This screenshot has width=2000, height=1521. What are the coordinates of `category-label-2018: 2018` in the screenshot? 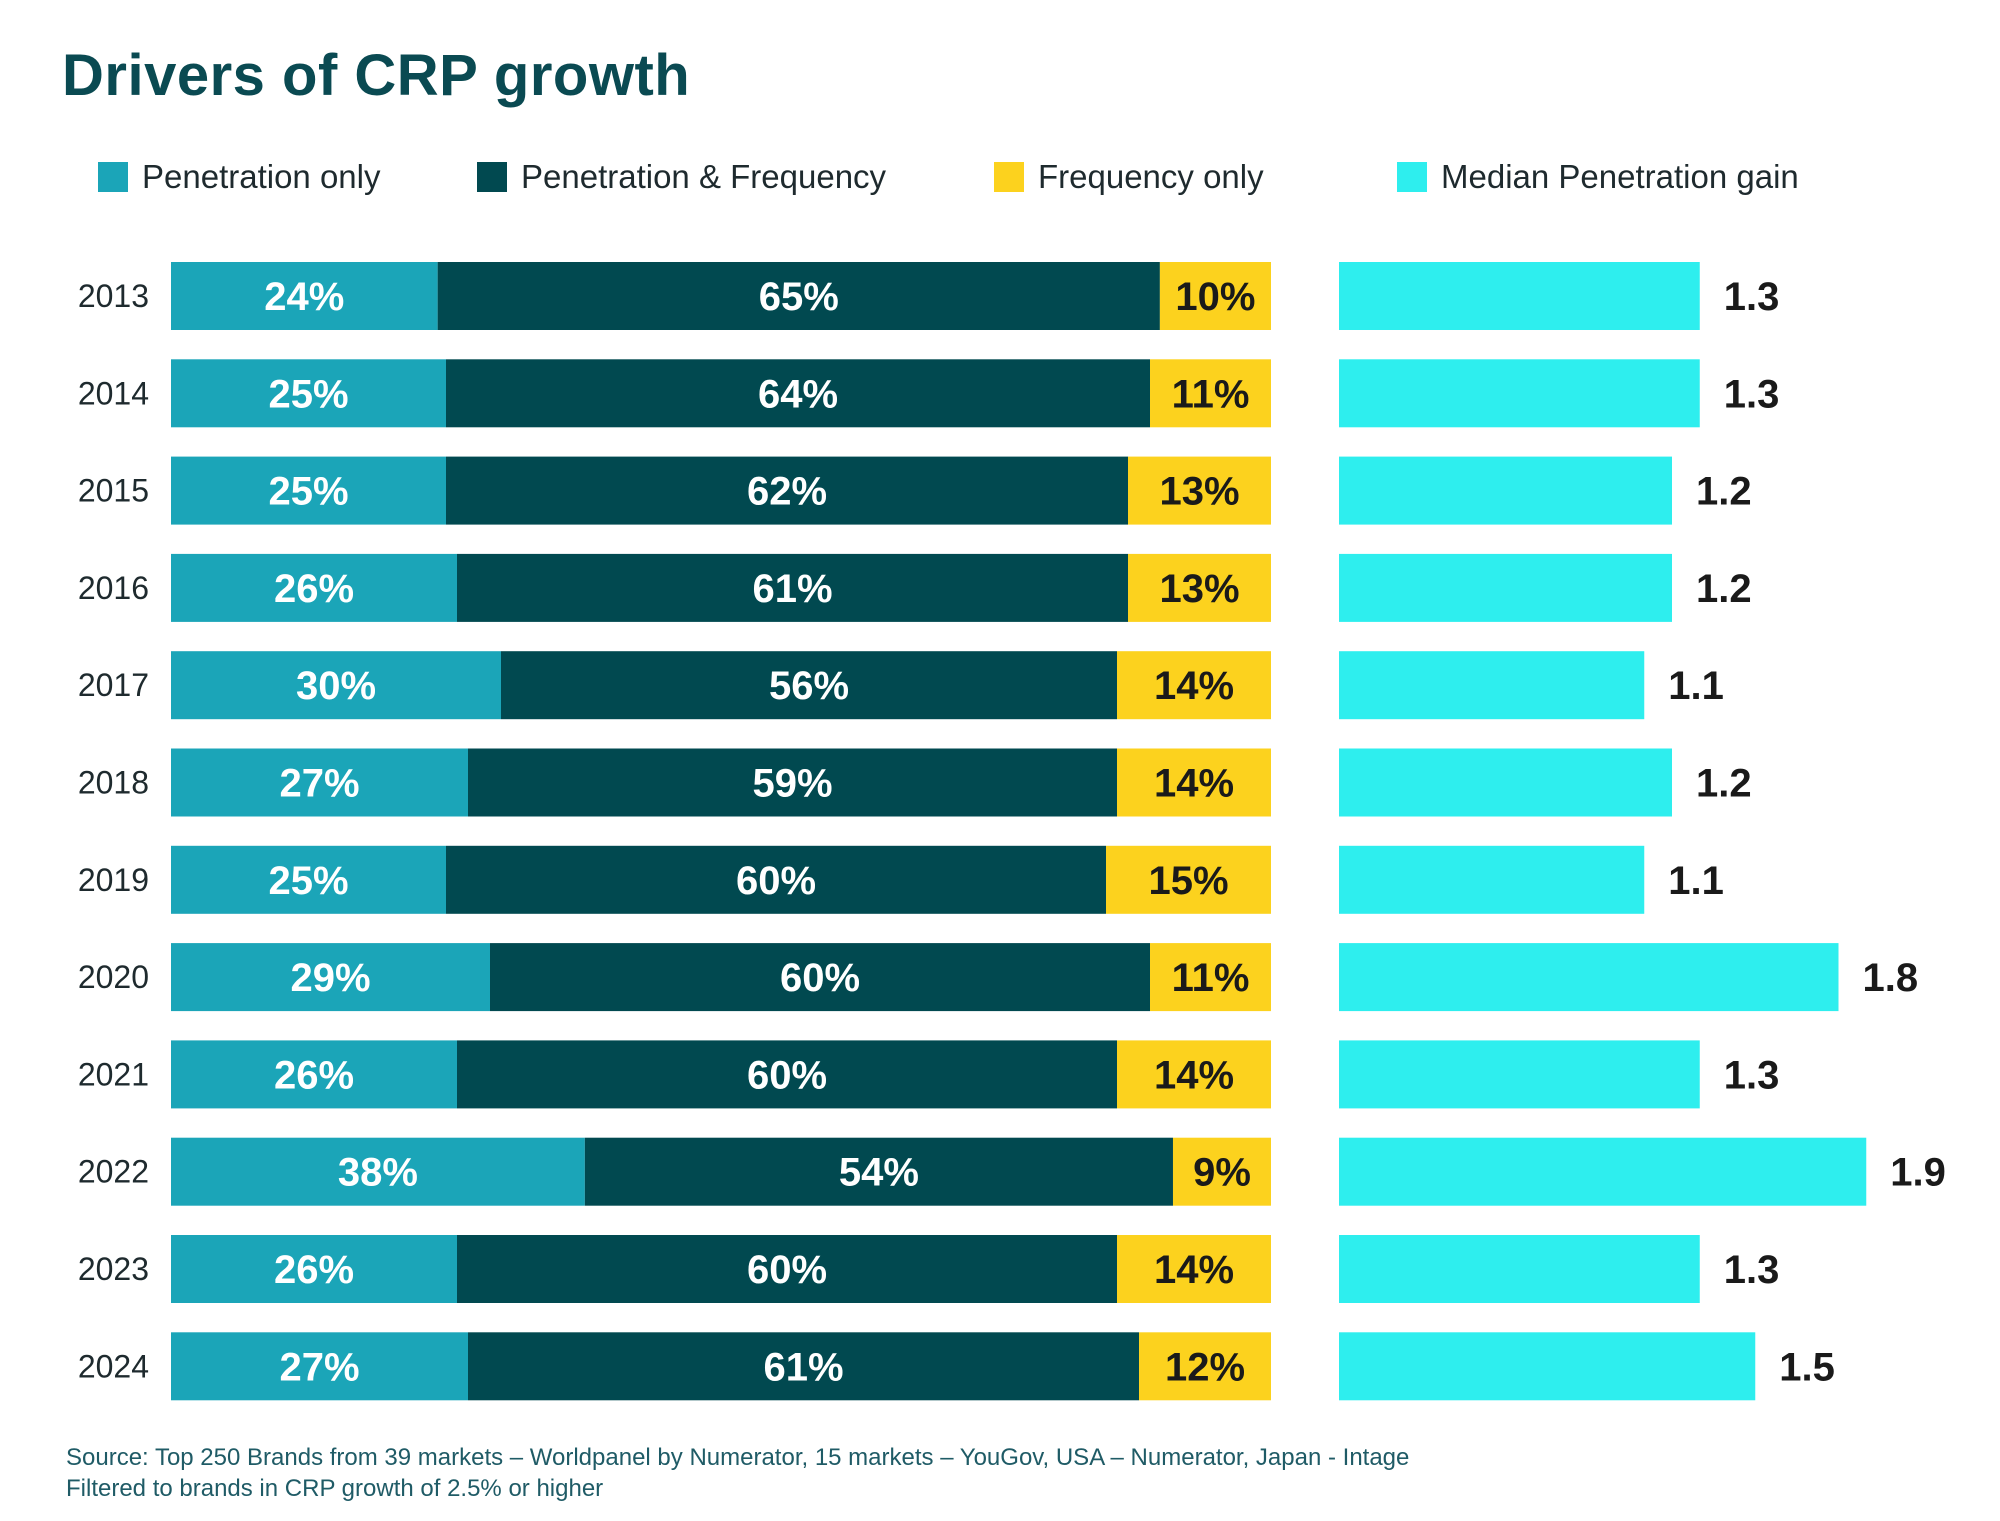 It's located at (113, 783).